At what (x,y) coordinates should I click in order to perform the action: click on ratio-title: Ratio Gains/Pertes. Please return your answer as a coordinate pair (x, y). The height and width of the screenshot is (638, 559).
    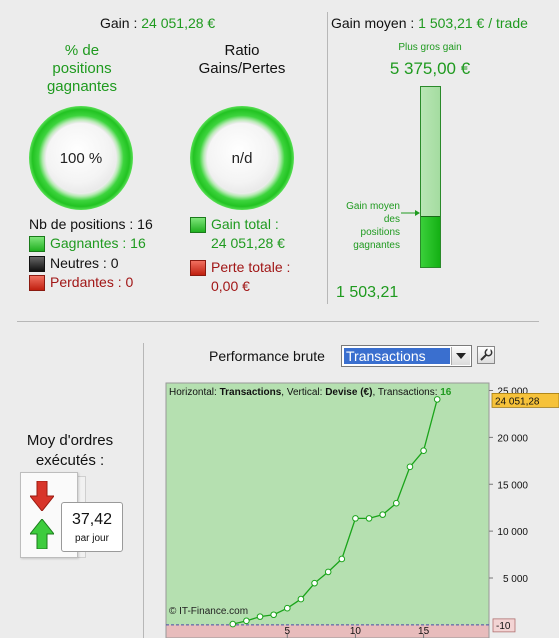
    Looking at the image, I should click on (242, 60).